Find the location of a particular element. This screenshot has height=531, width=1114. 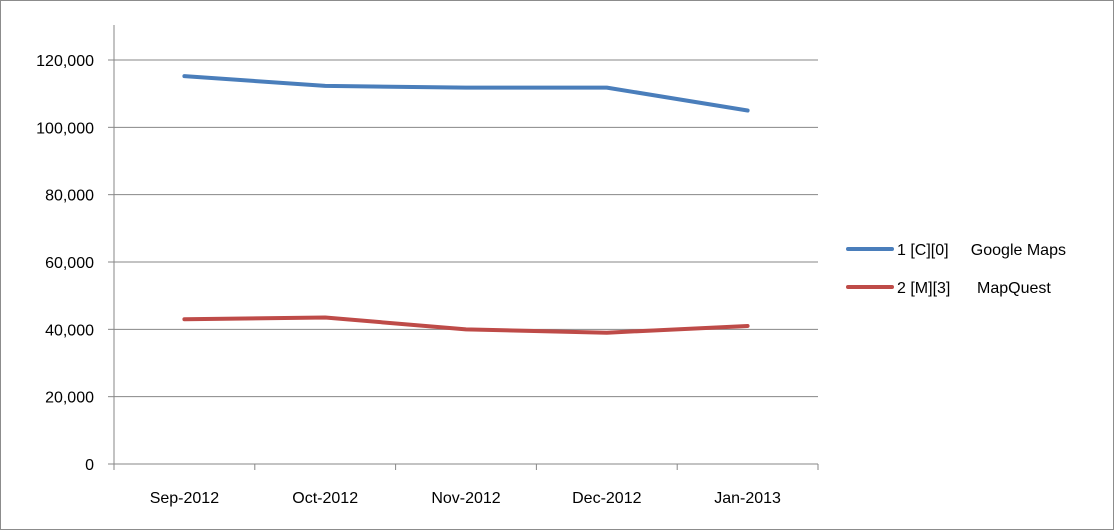

x-axis-ticks: Sep-2012 Oct-2012 Nov-2012 Dec-2012 Jan-2013 is located at coordinates (466, 485).